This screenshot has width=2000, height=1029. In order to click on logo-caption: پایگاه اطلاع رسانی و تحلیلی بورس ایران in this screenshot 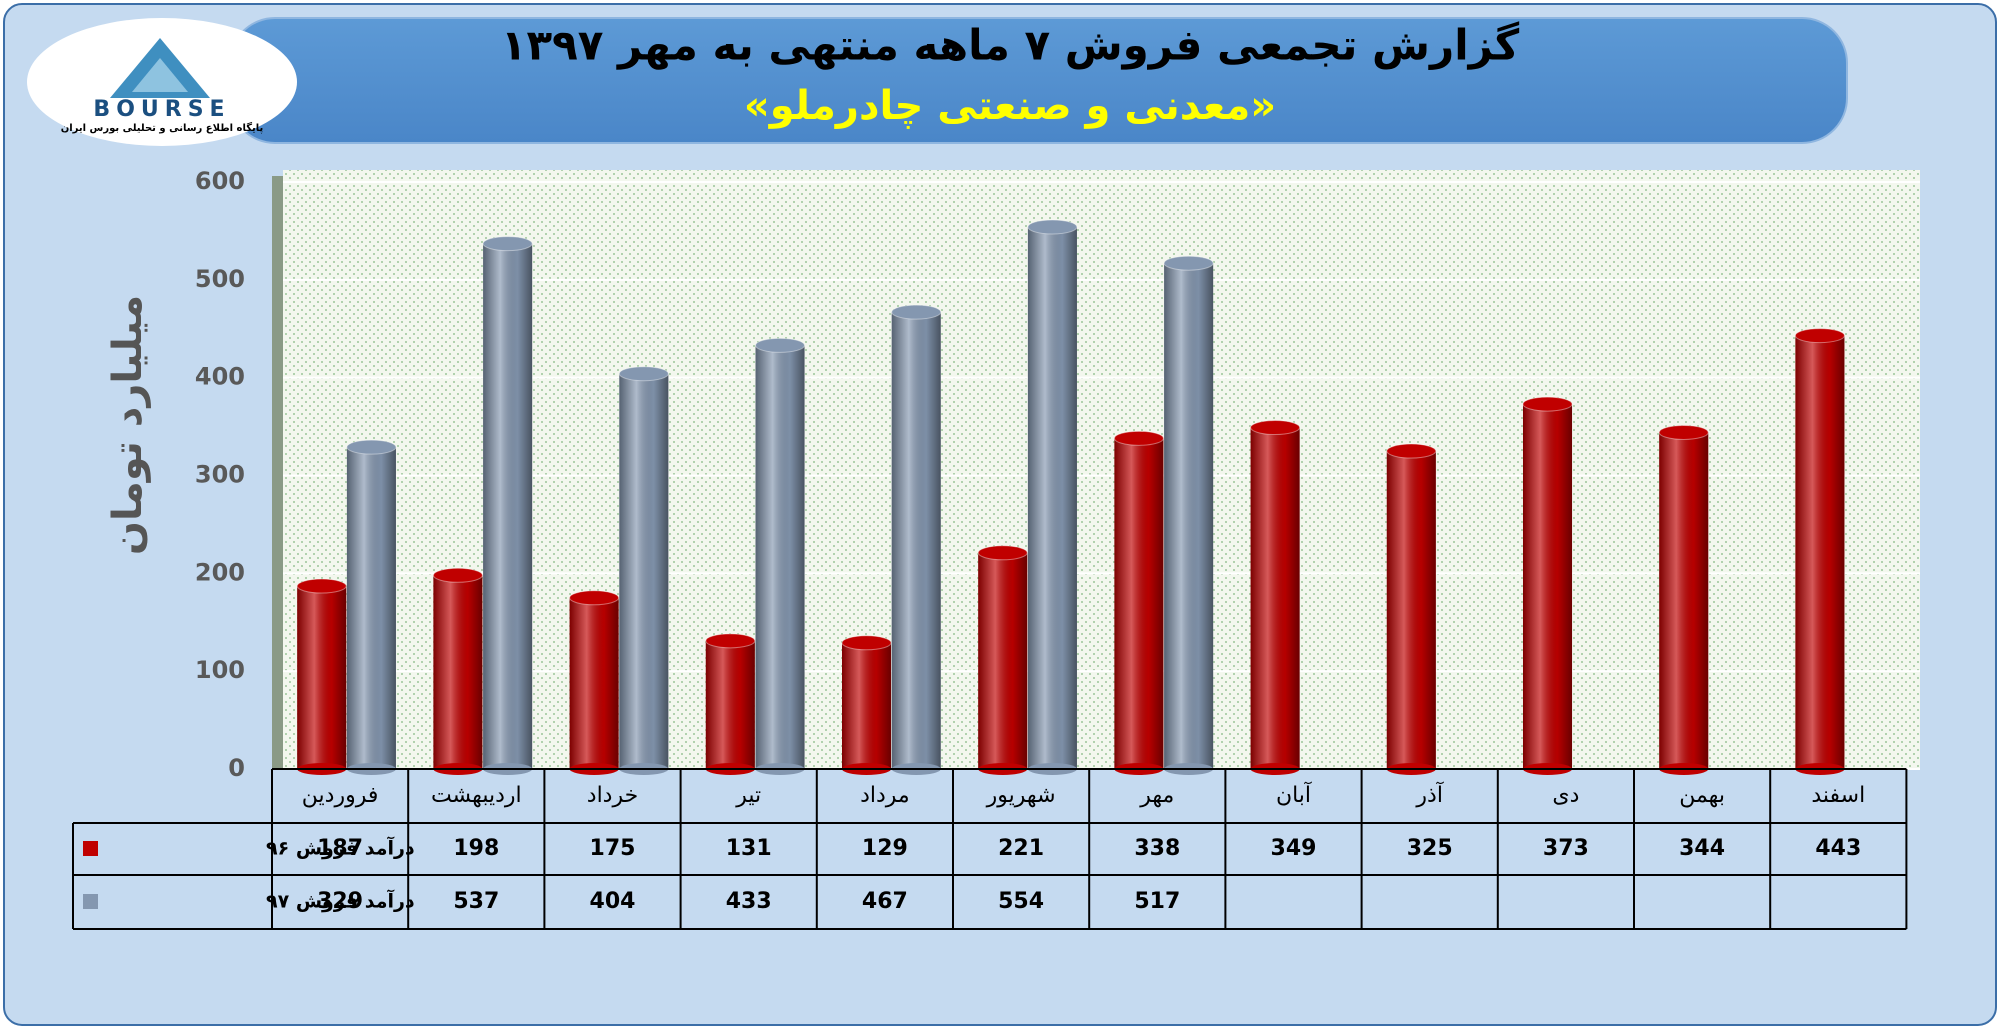, I will do `click(162, 127)`.